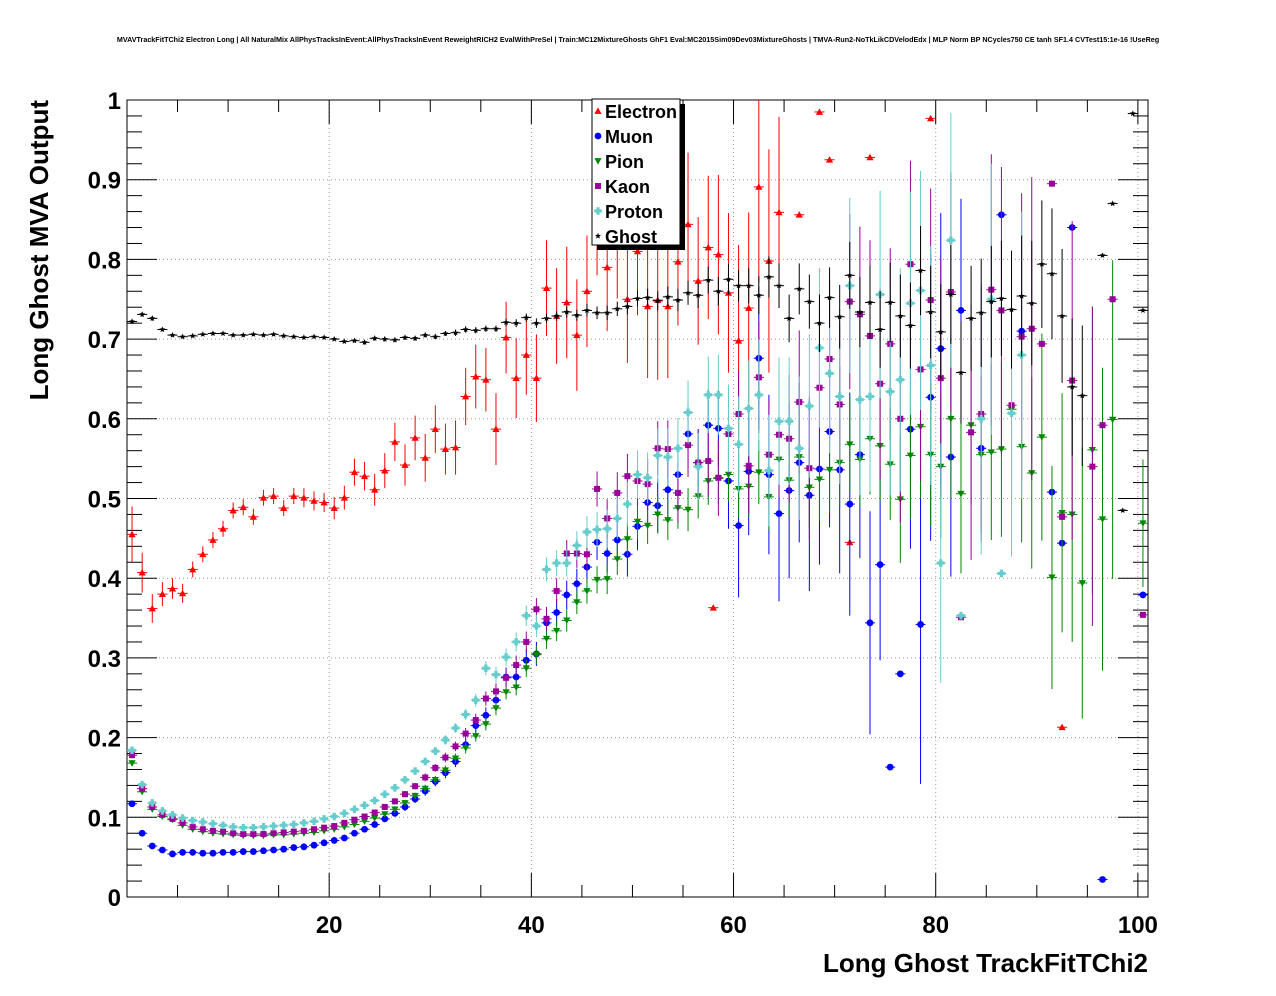 This screenshot has height=996, width=1276. Describe the element at coordinates (625, 237) in the screenshot. I see `legend-entry-ghost: Ghost` at that location.